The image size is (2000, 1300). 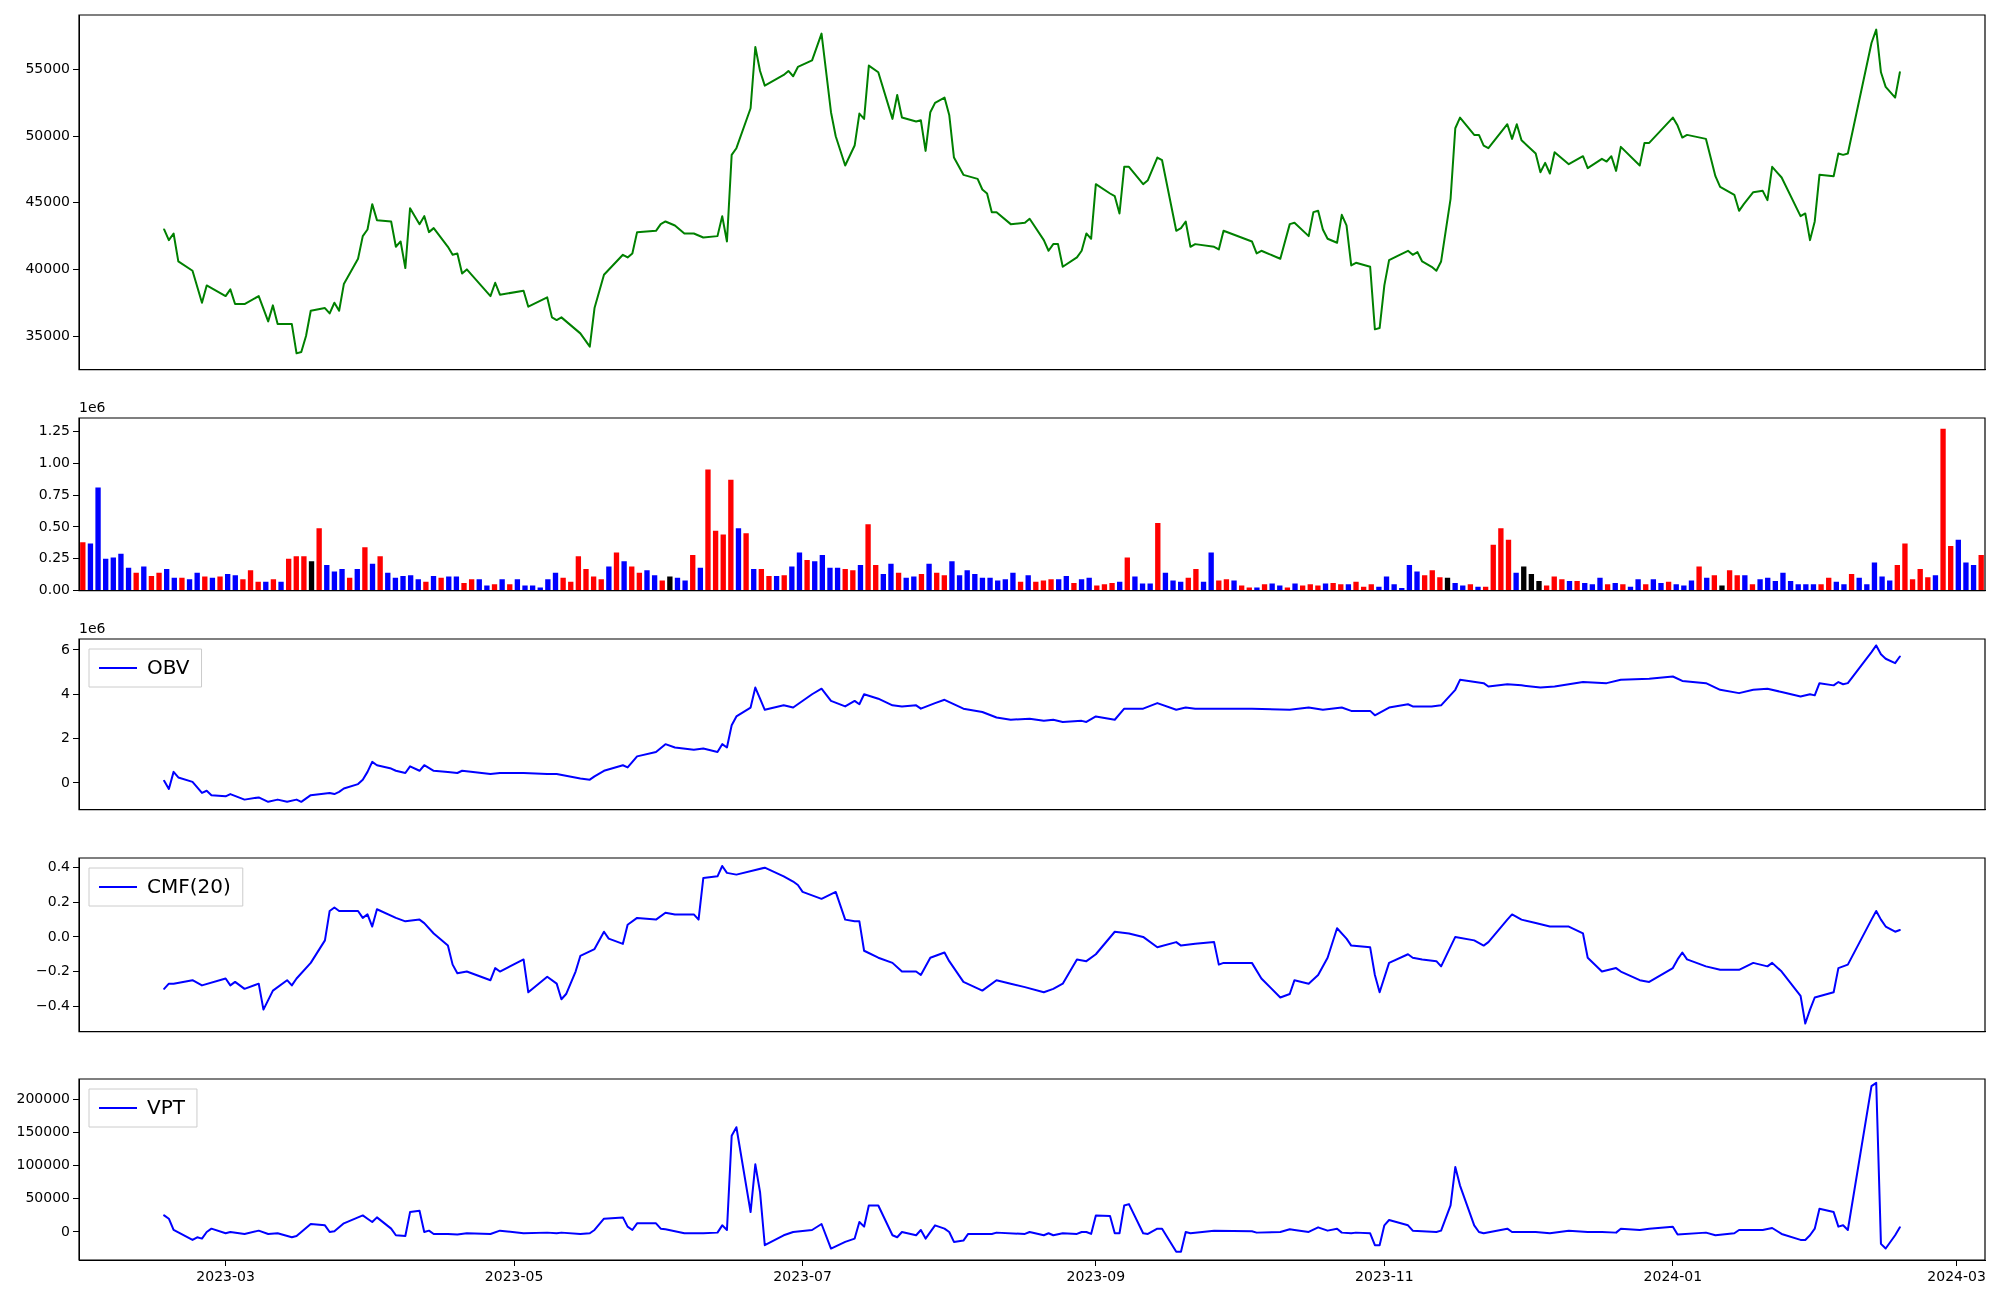 I want to click on legend-label: OBV, so click(x=168, y=667).